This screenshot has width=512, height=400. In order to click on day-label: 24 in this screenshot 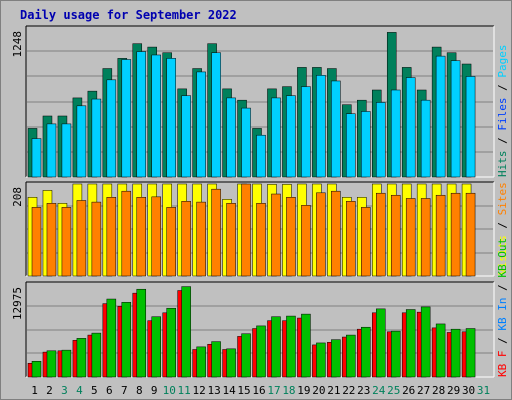, I will do `click(379, 390)`.